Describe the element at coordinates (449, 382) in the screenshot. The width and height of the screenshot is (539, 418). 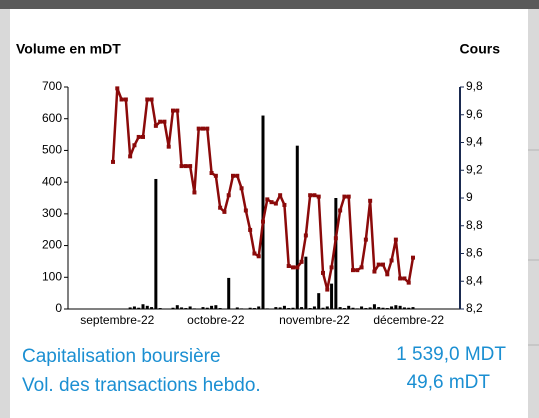
I see `summary-value: 49,6 mDT` at that location.